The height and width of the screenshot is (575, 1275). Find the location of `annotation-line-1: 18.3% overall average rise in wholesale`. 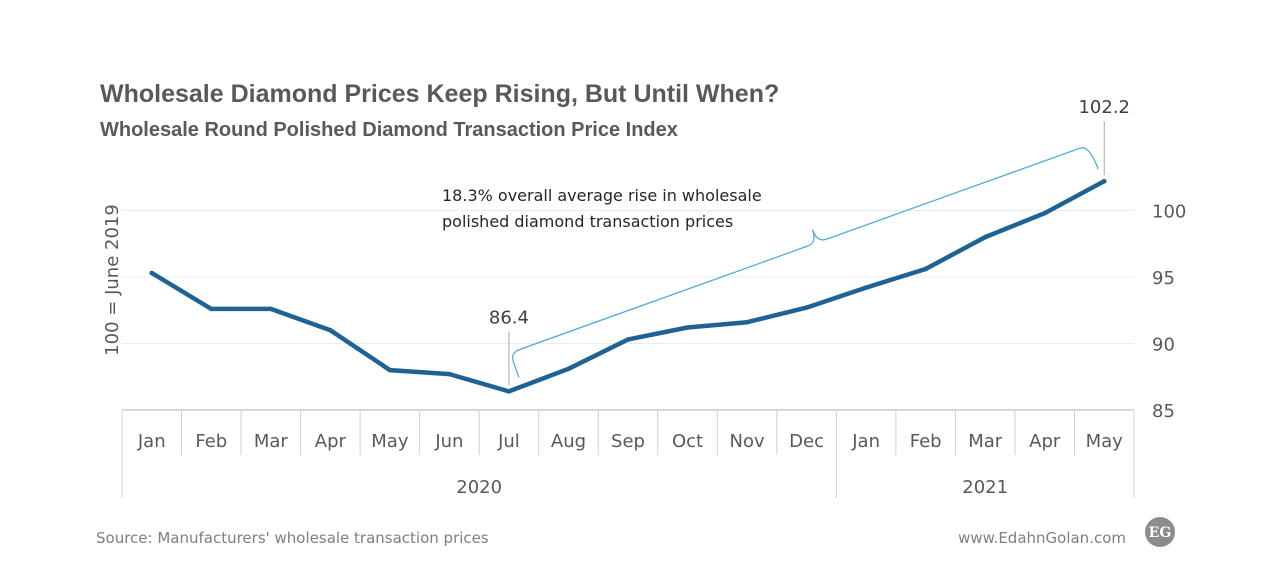

annotation-line-1: 18.3% overall average rise in wholesale is located at coordinates (602, 195).